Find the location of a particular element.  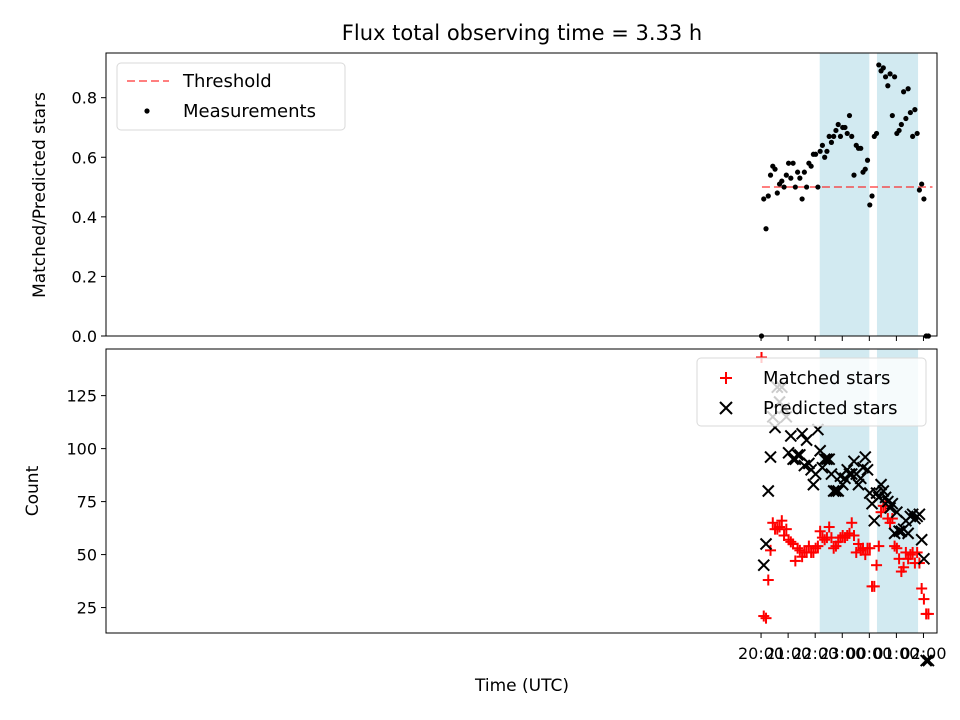

y-tick-label: 75 is located at coordinates (87, 502).